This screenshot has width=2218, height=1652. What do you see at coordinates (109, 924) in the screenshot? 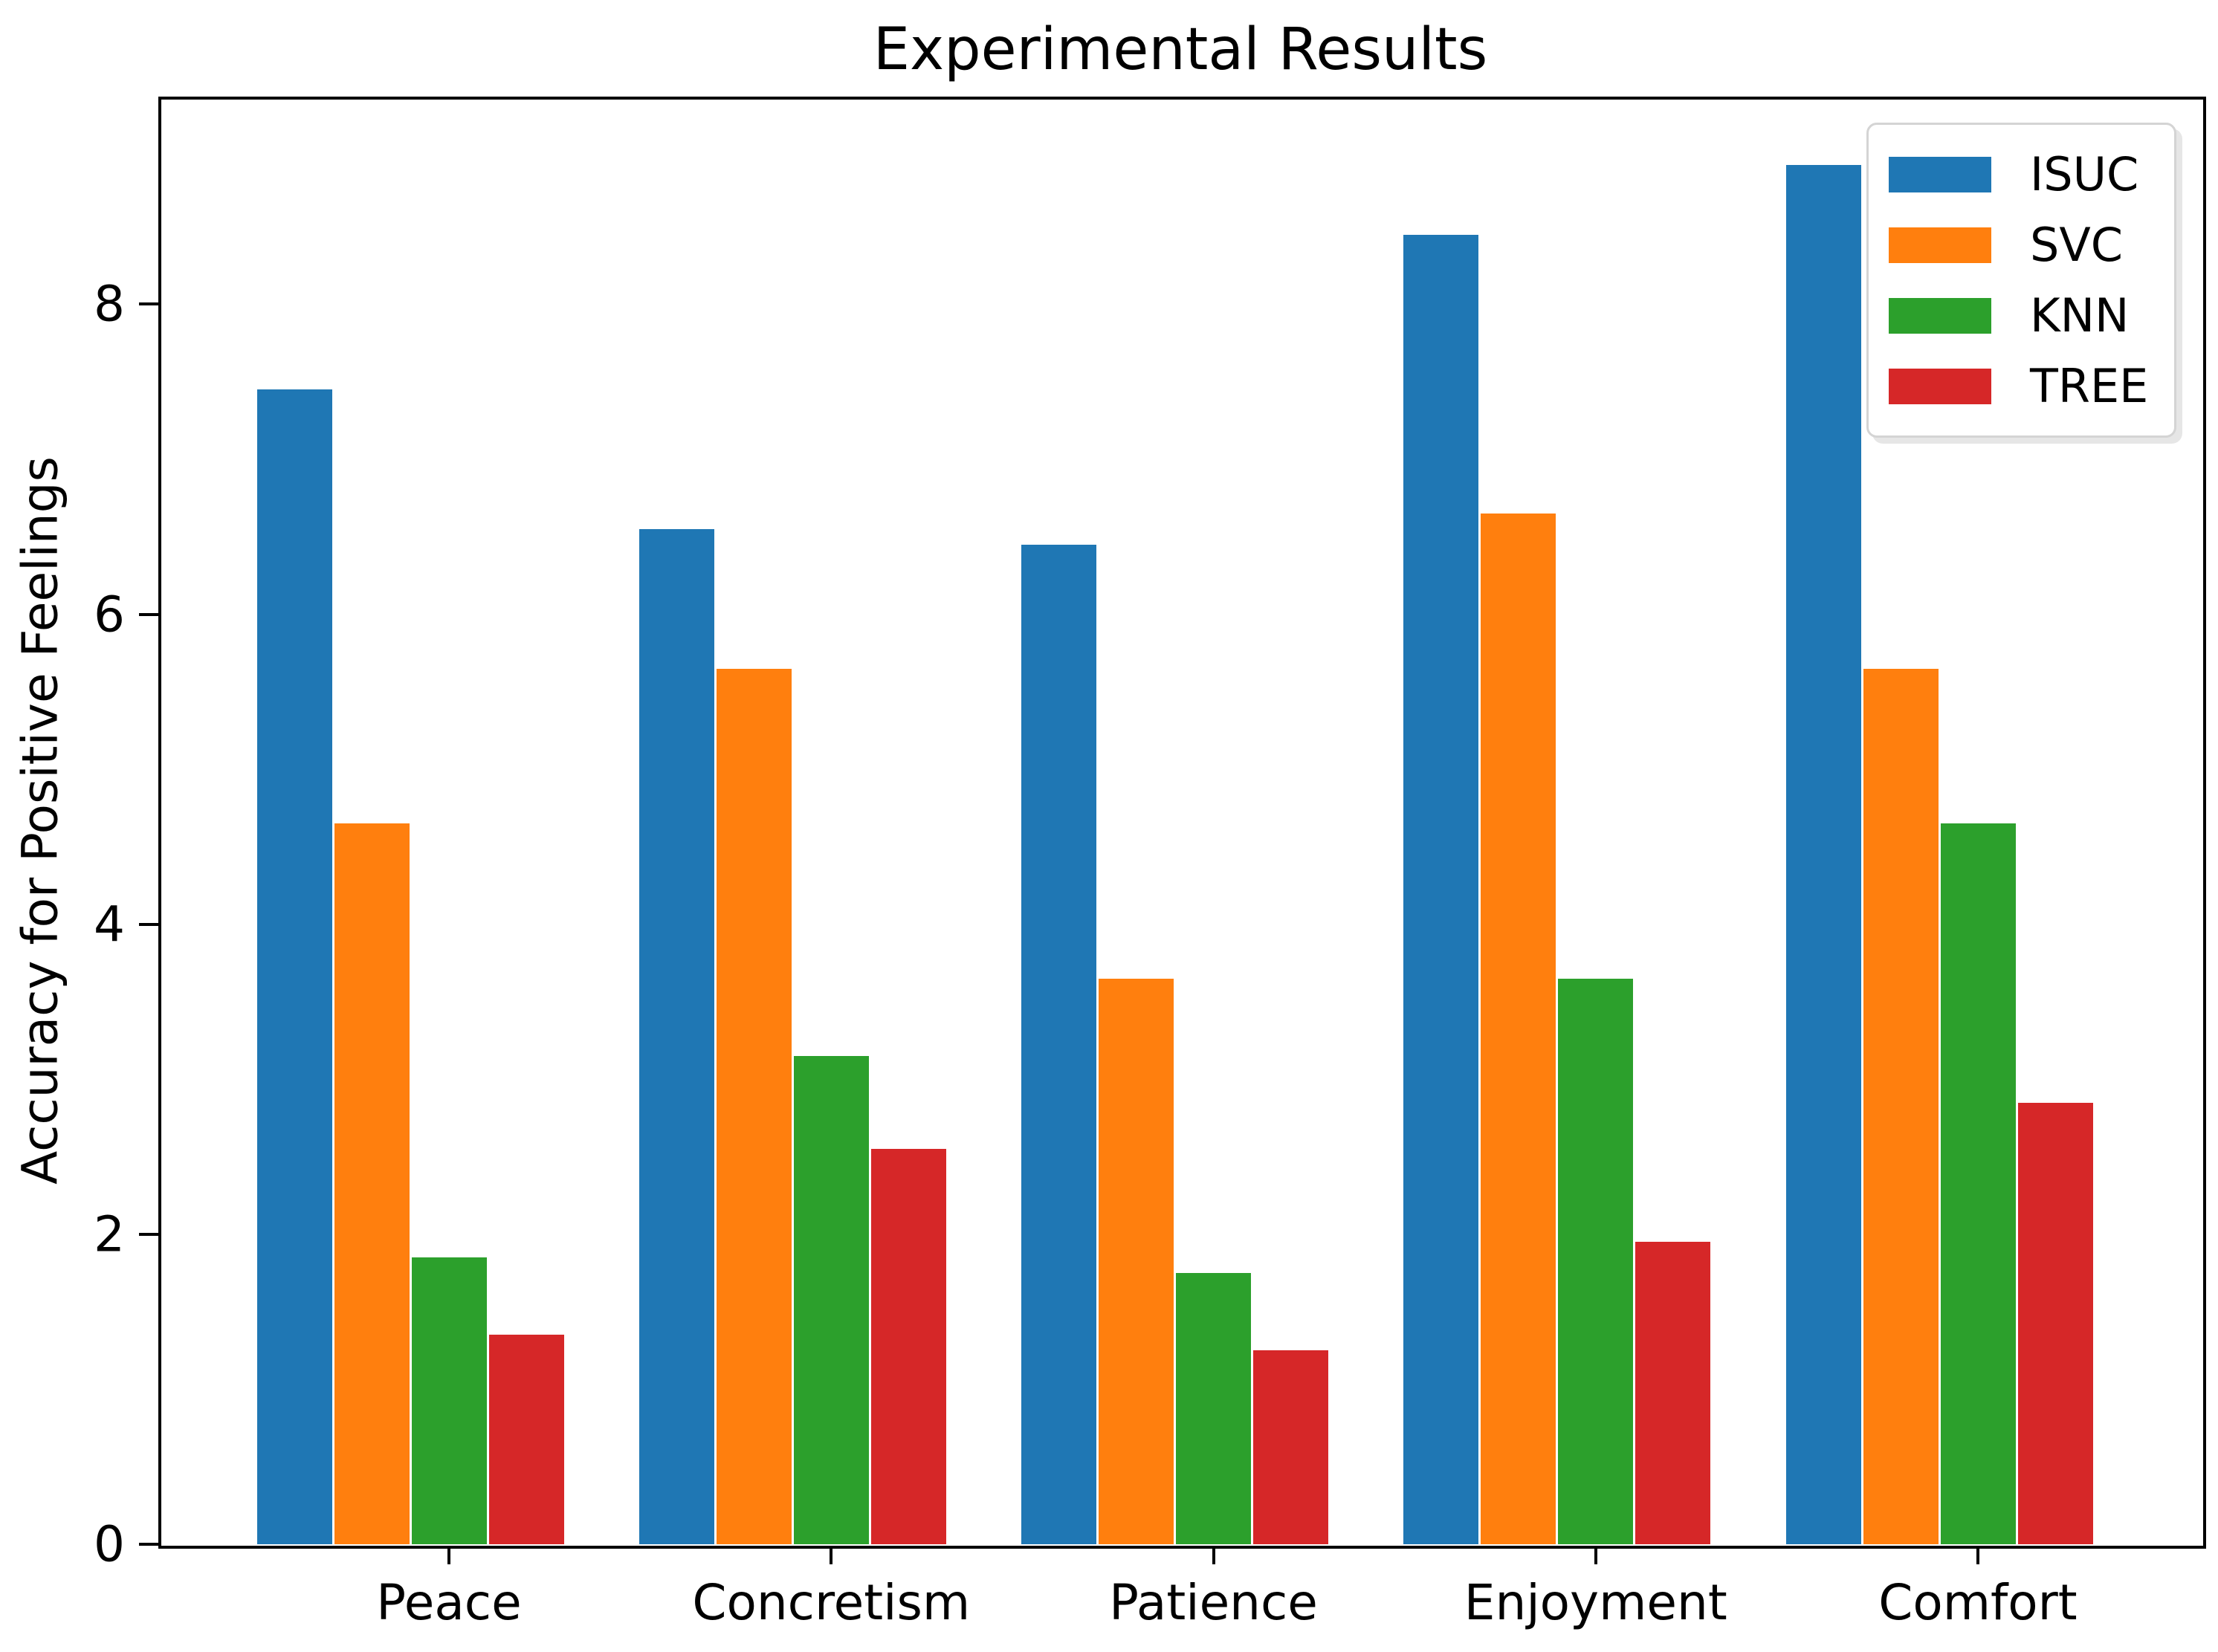
I see `y-tick-label-4: 4` at bounding box center [109, 924].